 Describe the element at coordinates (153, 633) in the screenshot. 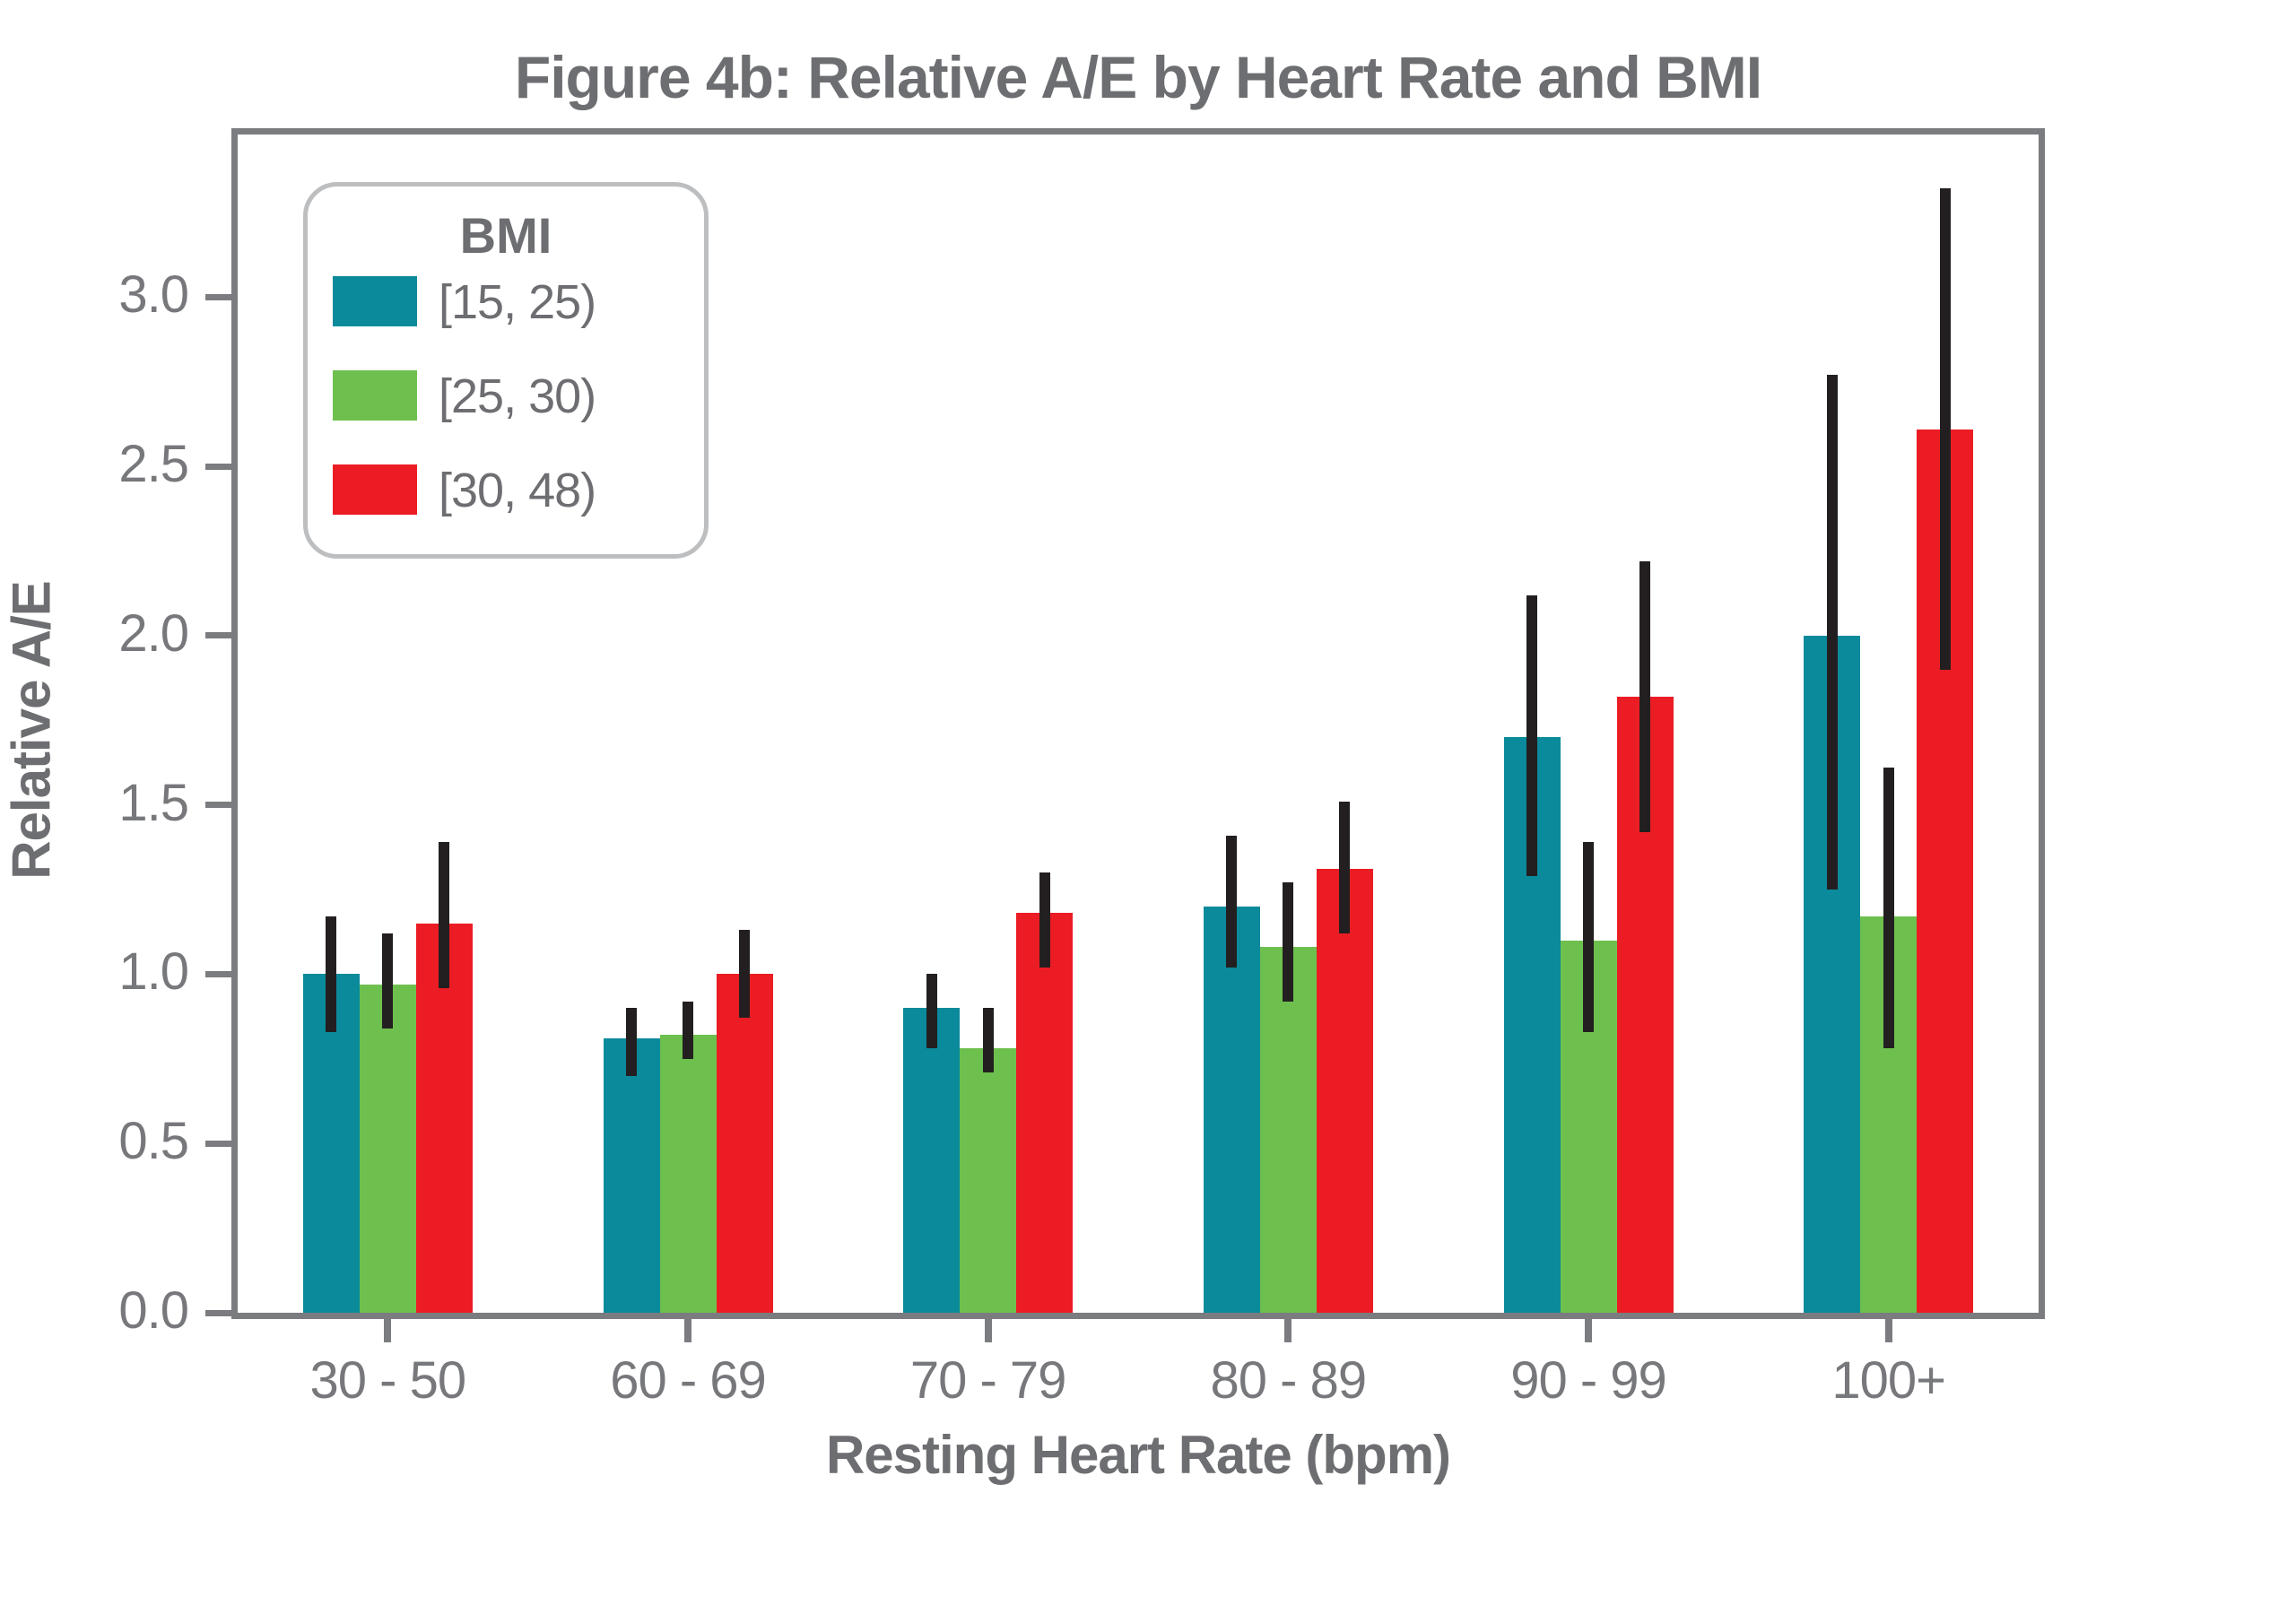

I see `y-tick-label: 2.0` at that location.